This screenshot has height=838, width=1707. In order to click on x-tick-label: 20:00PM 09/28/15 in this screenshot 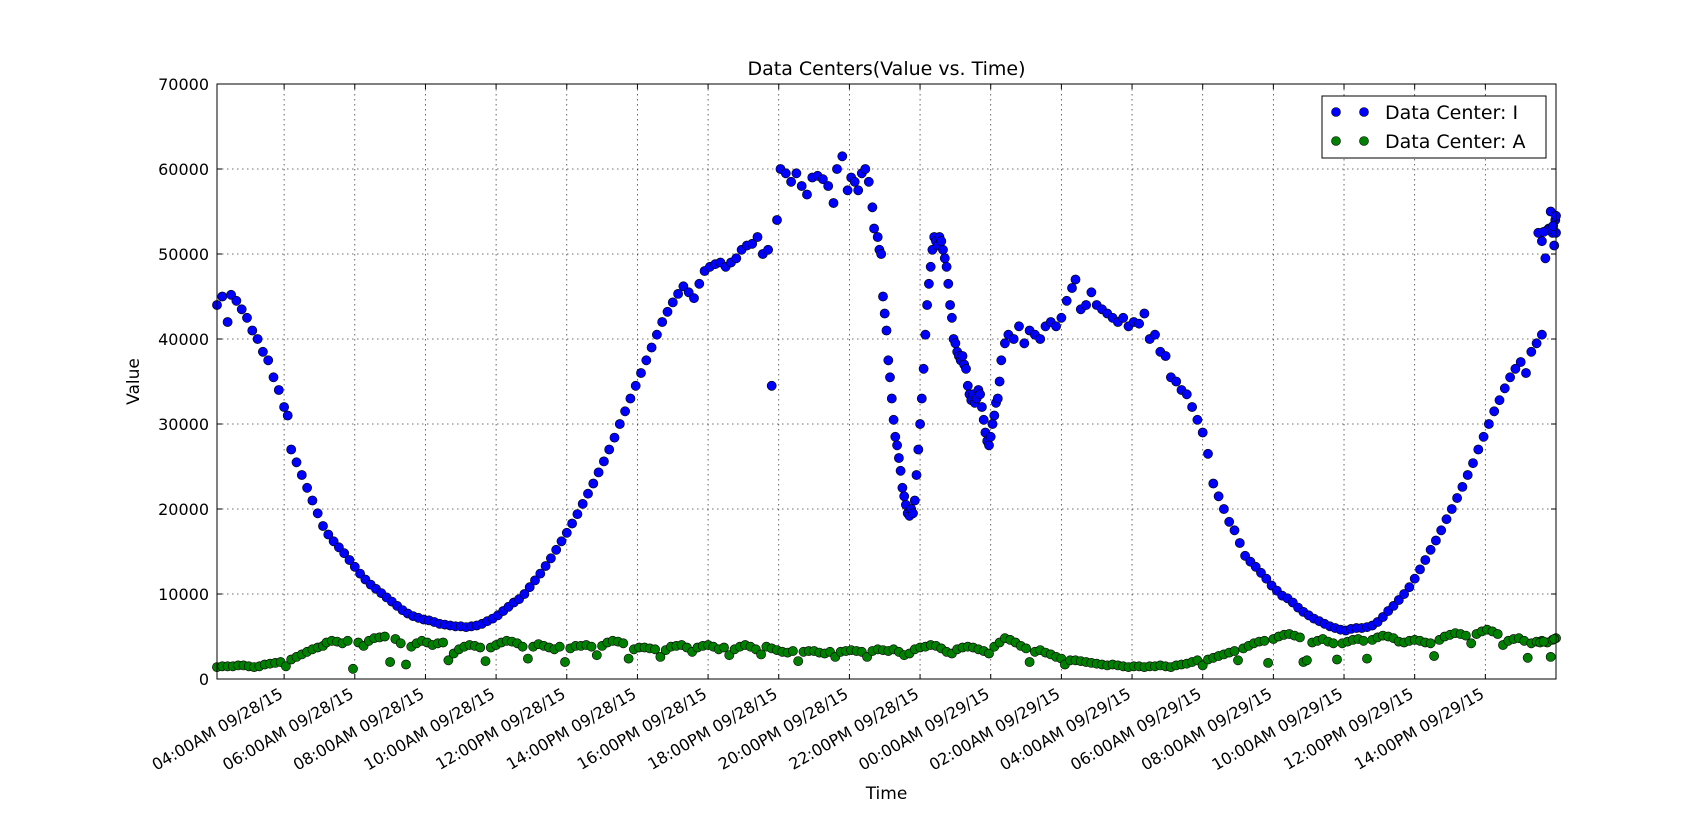, I will do `click(783, 729)`.